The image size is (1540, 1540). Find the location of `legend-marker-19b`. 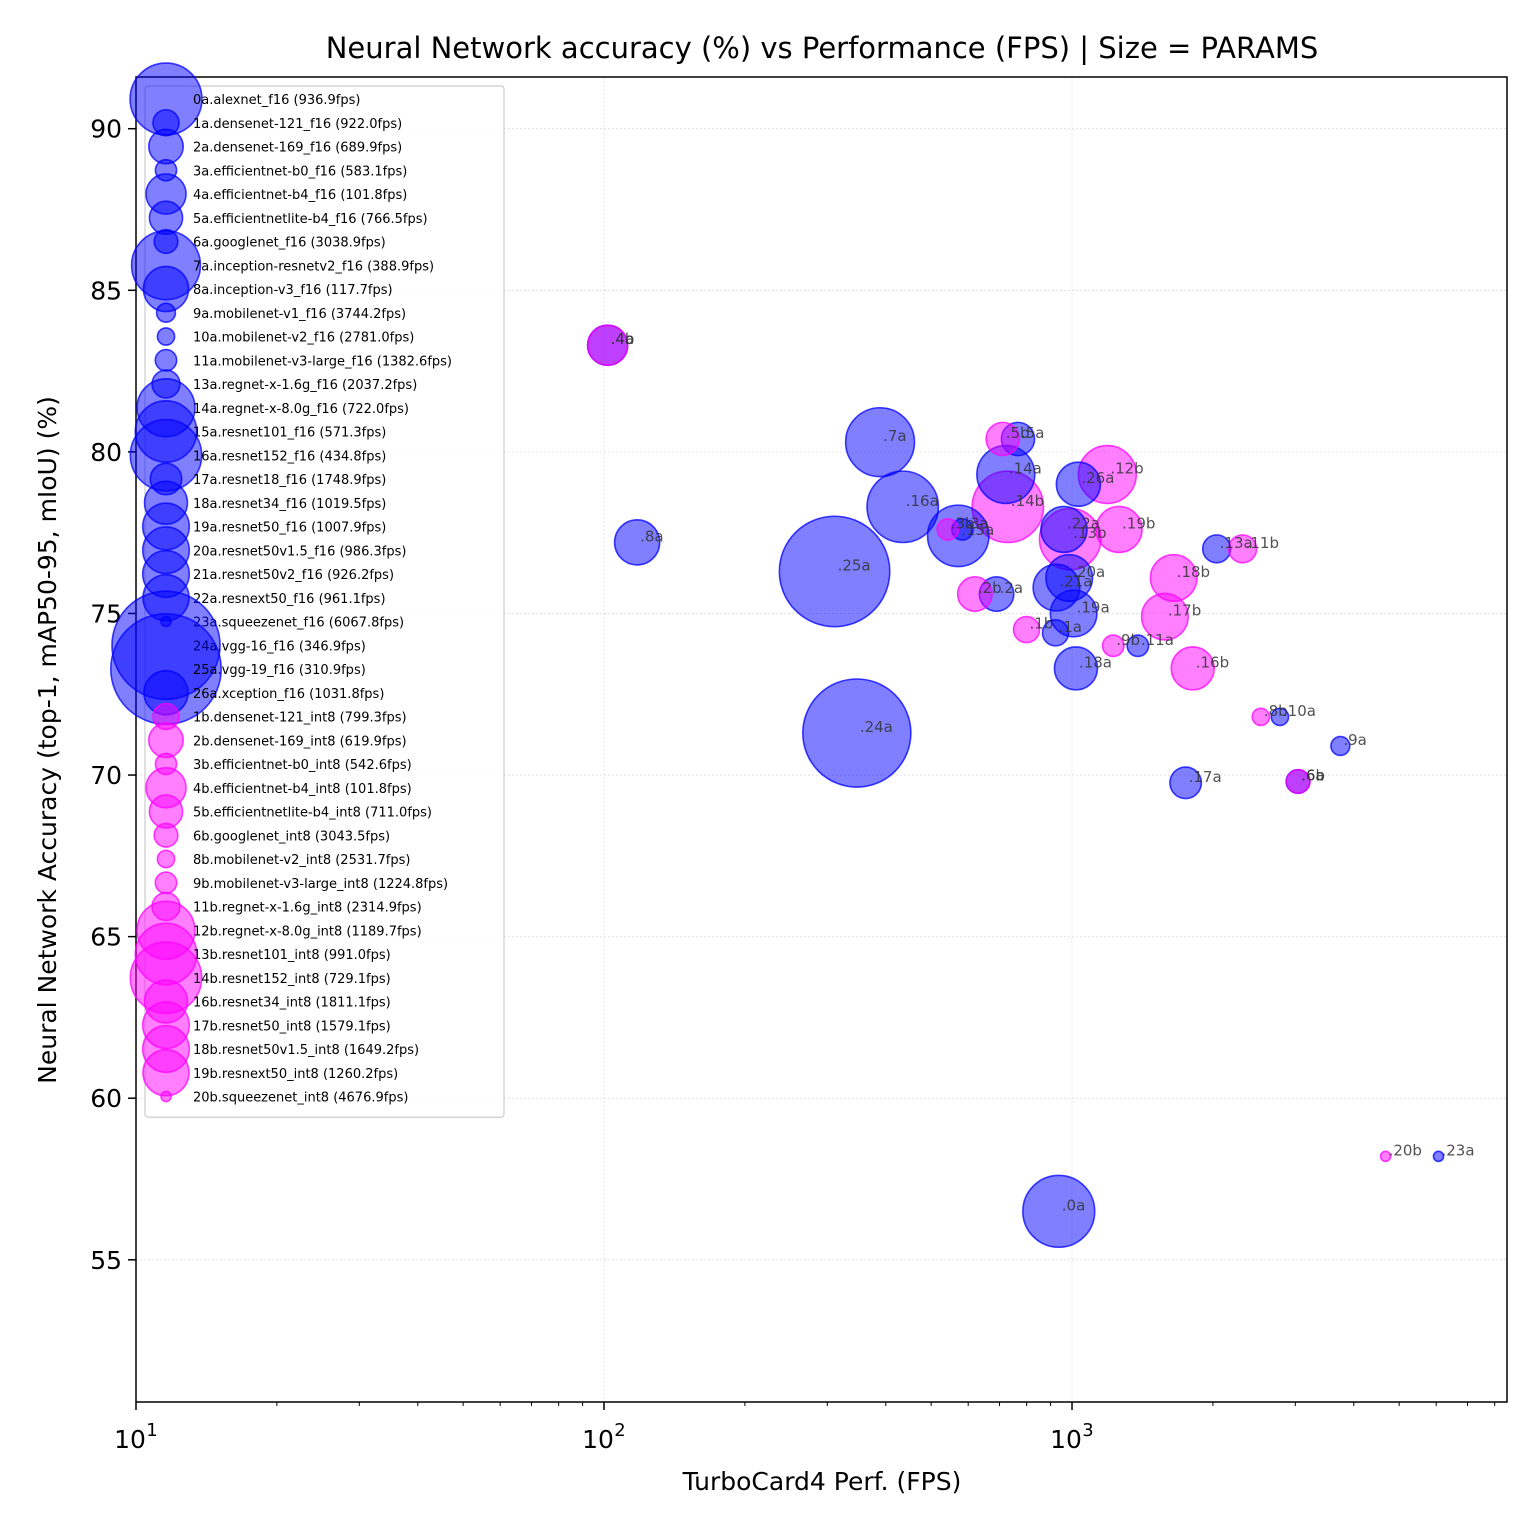

legend-marker-19b is located at coordinates (166, 1072).